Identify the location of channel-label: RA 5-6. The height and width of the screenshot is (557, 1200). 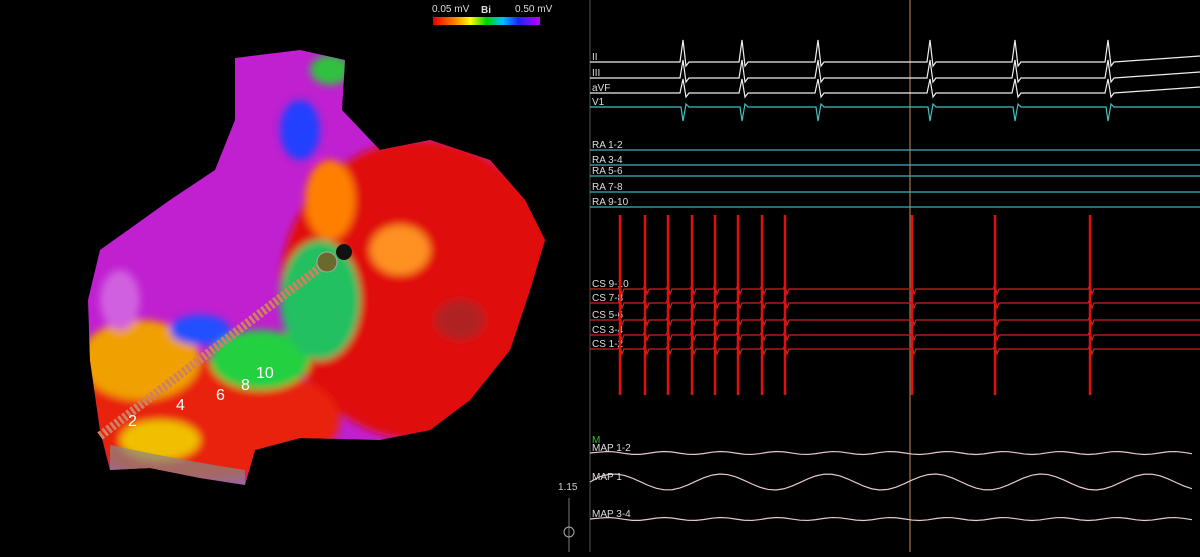
(607, 171).